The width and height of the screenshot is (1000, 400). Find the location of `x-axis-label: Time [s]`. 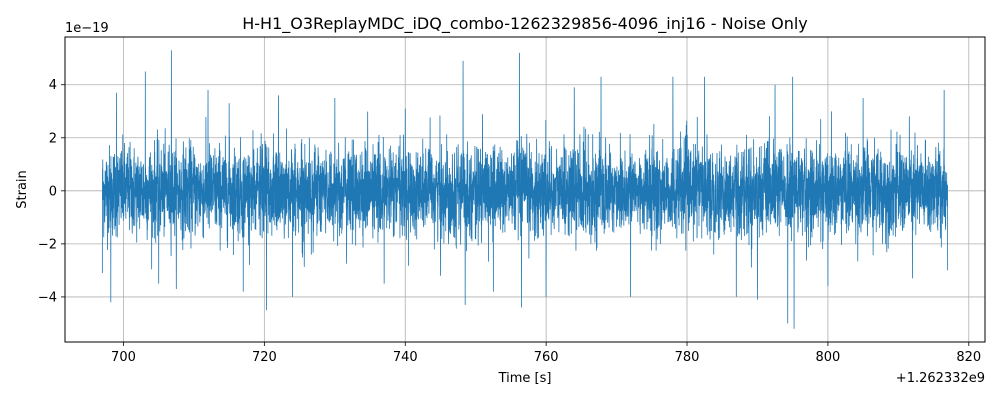

x-axis-label: Time [s] is located at coordinates (525, 378).